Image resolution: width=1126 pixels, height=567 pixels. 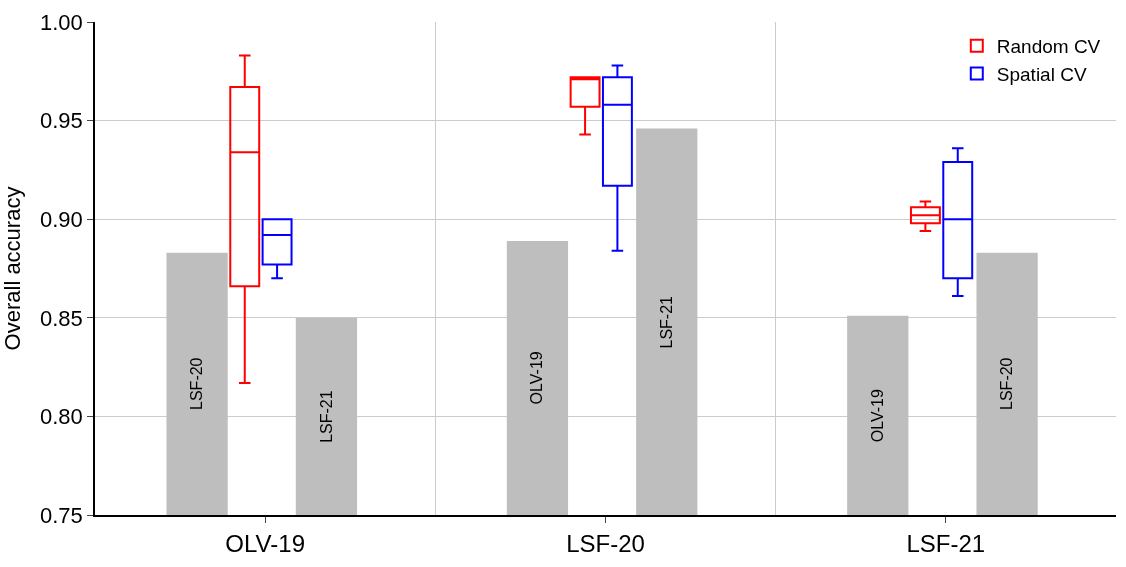 I want to click on y-tick-label: 0.75, so click(x=61, y=515).